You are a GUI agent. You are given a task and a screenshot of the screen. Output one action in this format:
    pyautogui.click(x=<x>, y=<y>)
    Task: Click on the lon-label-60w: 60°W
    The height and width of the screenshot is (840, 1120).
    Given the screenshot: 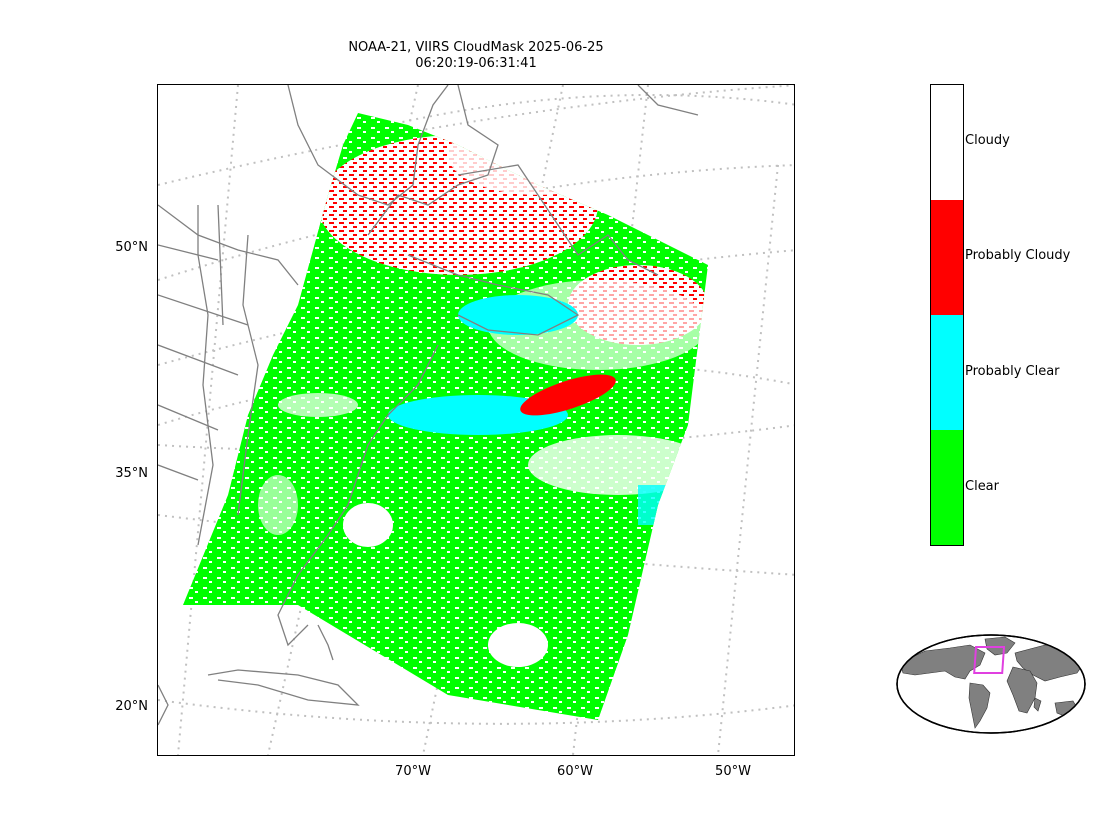 What is the action you would take?
    pyautogui.click(x=575, y=771)
    